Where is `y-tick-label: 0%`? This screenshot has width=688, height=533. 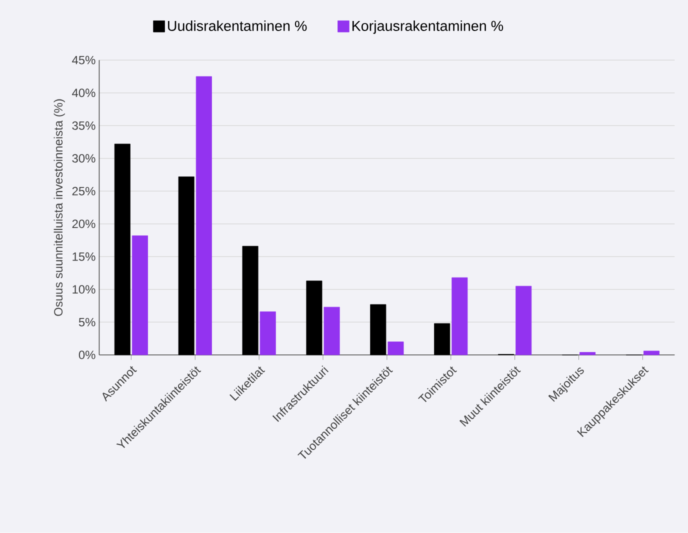
y-tick-label: 0% is located at coordinates (87, 355).